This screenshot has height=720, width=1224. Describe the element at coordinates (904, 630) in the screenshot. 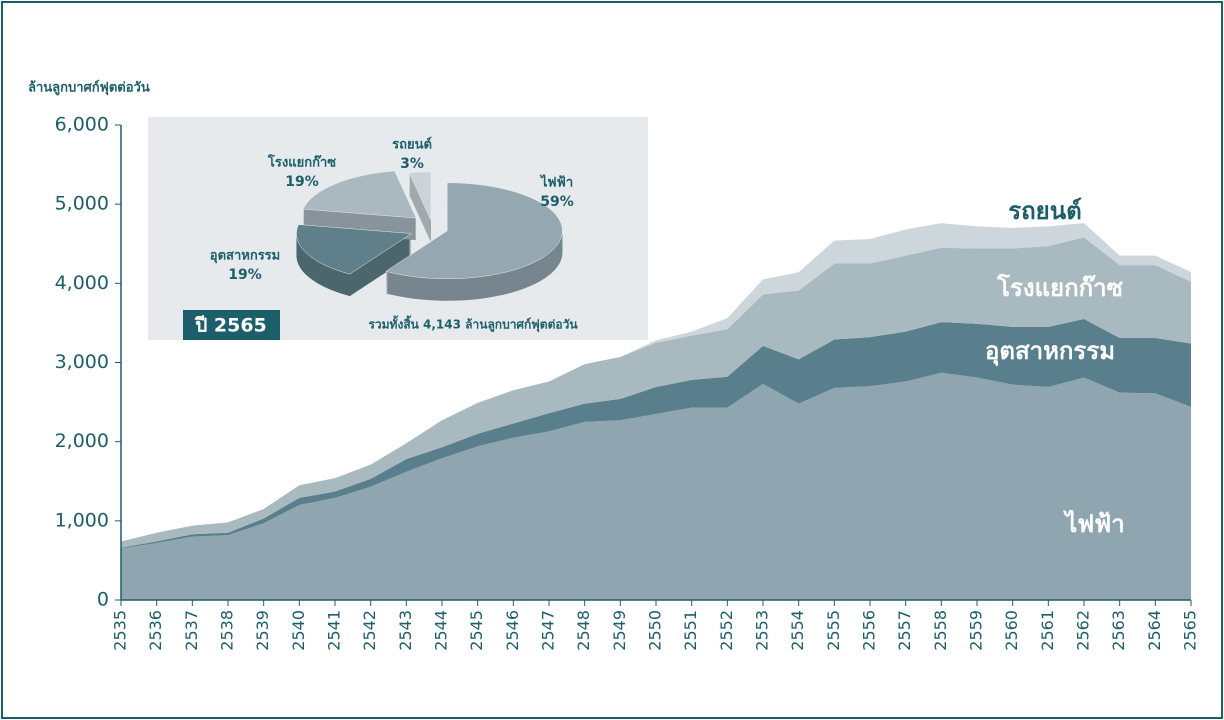

I see `x-tick-label: 2557` at that location.